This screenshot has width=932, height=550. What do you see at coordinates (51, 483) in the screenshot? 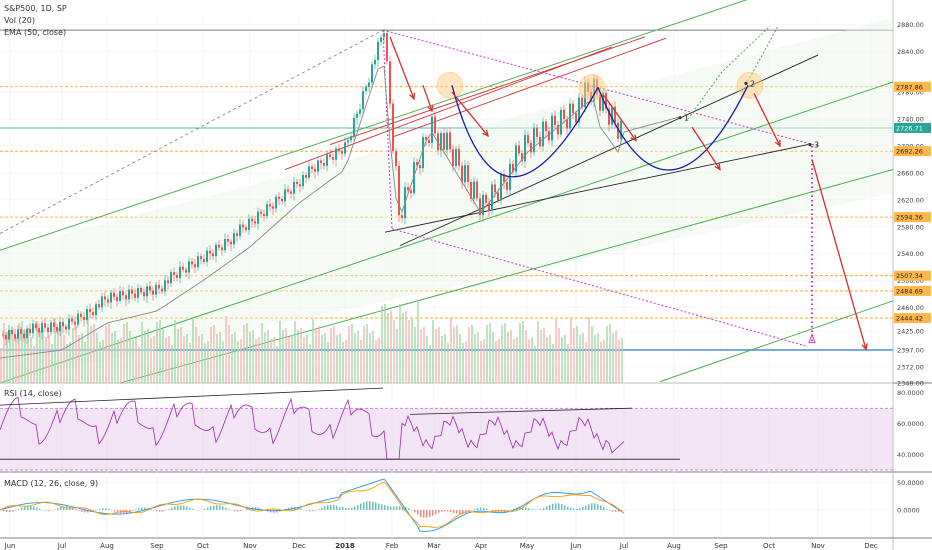
I see `macd-title: MACD (12, 26, close, 9)` at bounding box center [51, 483].